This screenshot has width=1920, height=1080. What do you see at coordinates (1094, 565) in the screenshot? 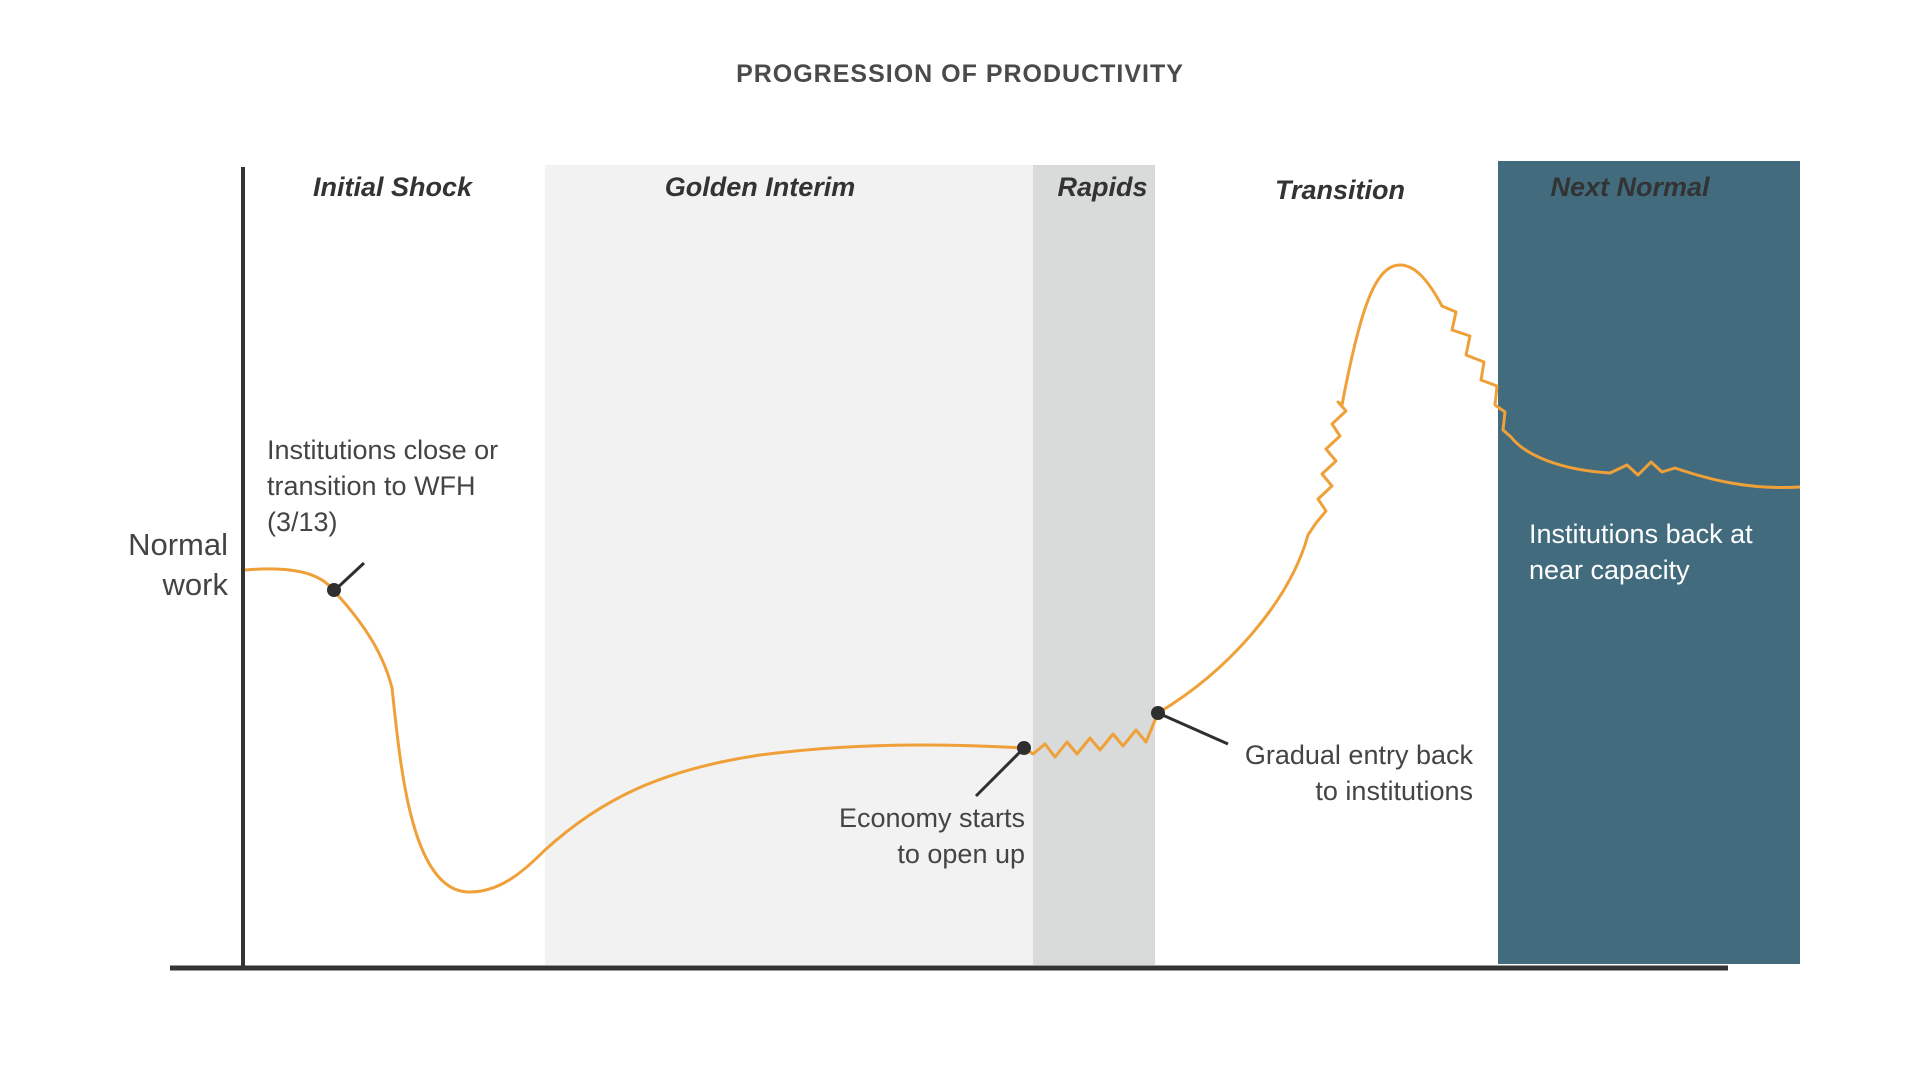
I see `band-rapids` at bounding box center [1094, 565].